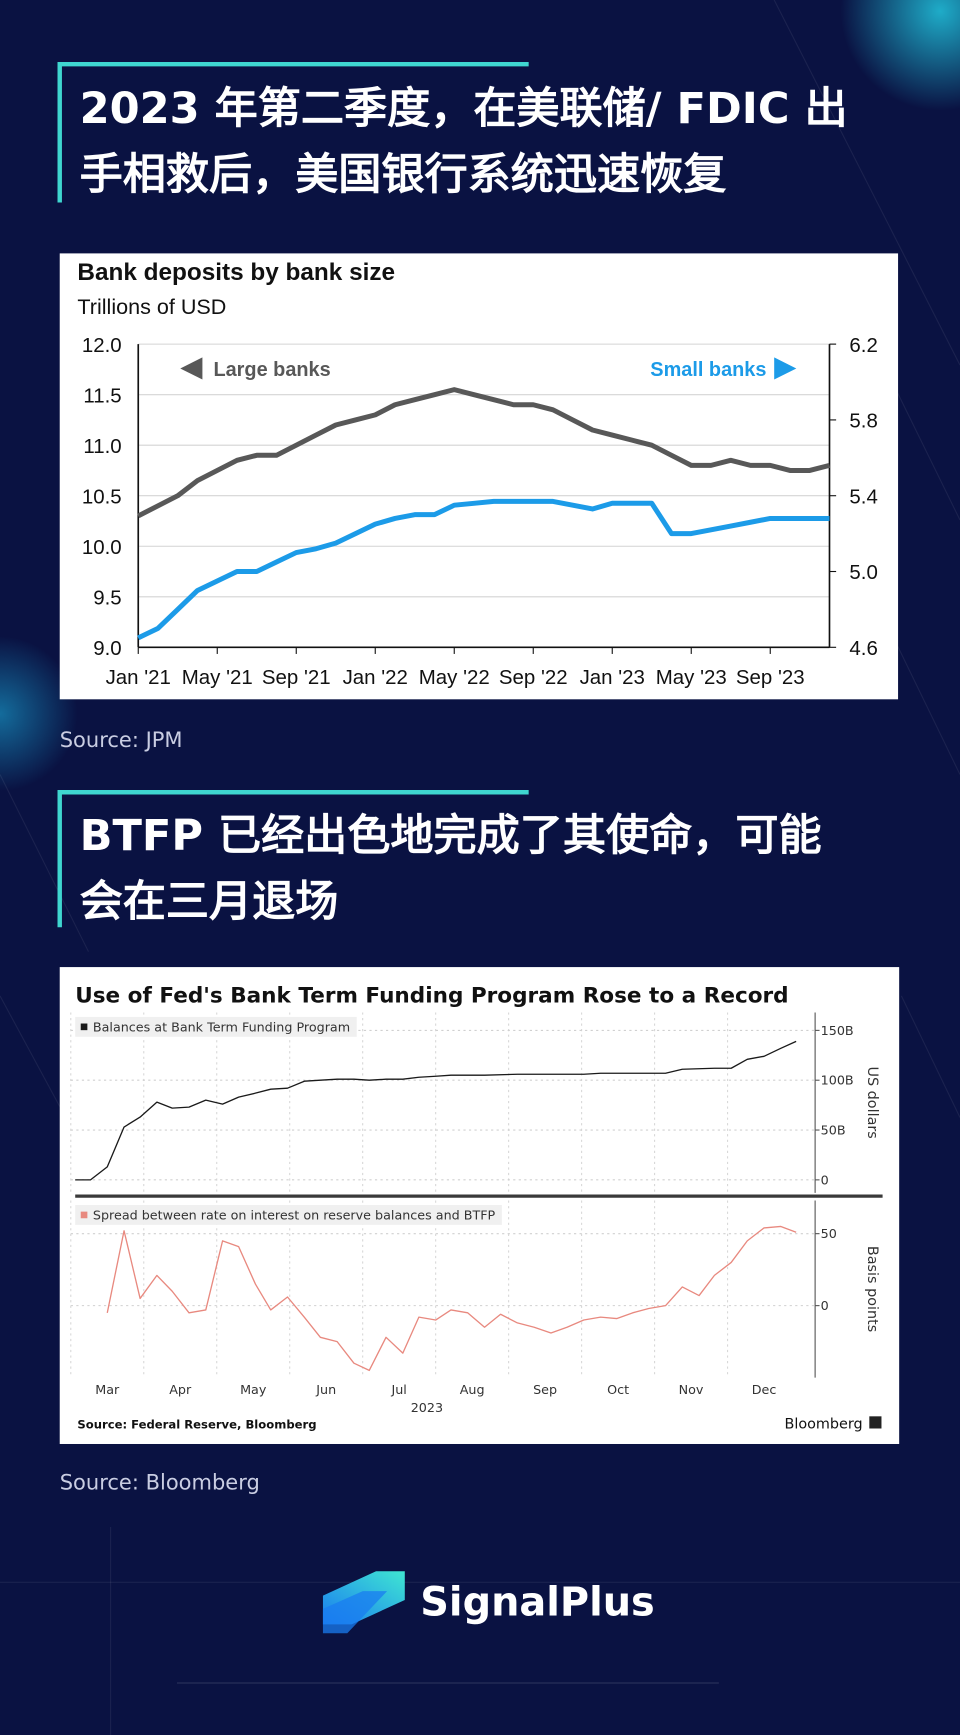 The width and height of the screenshot is (960, 1735). I want to click on x-tick-label: Jul, so click(398, 1389).